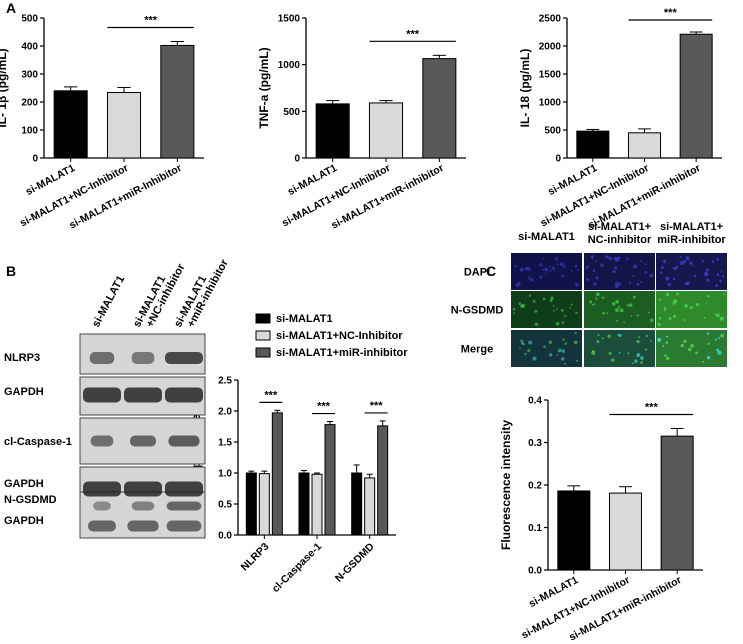 The image size is (743, 644). What do you see at coordinates (535, 486) in the screenshot?
I see `y-tick-label: 0.2` at bounding box center [535, 486].